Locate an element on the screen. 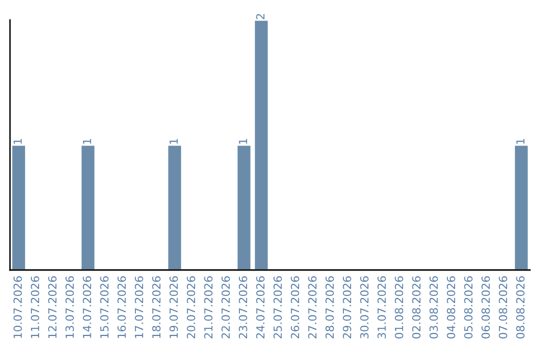 The width and height of the screenshot is (540, 340). x-tick-label: 16.07.2026 is located at coordinates (121, 307).